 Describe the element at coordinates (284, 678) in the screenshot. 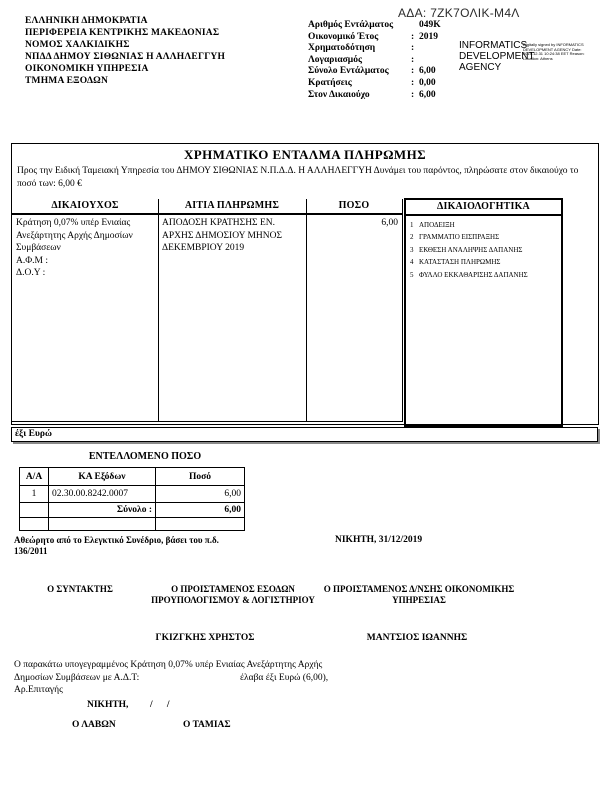

I see `receipt-line-2-right: έλαβα έξι Ευρώ (6,00),` at that location.